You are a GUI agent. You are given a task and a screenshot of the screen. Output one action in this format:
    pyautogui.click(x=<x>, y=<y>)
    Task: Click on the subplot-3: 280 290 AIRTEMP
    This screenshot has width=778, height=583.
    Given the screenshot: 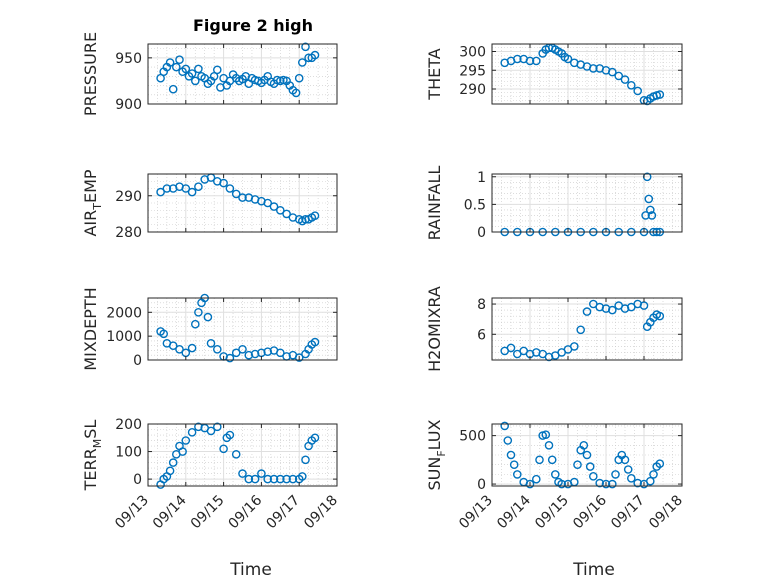 What is the action you would take?
    pyautogui.click(x=209, y=205)
    